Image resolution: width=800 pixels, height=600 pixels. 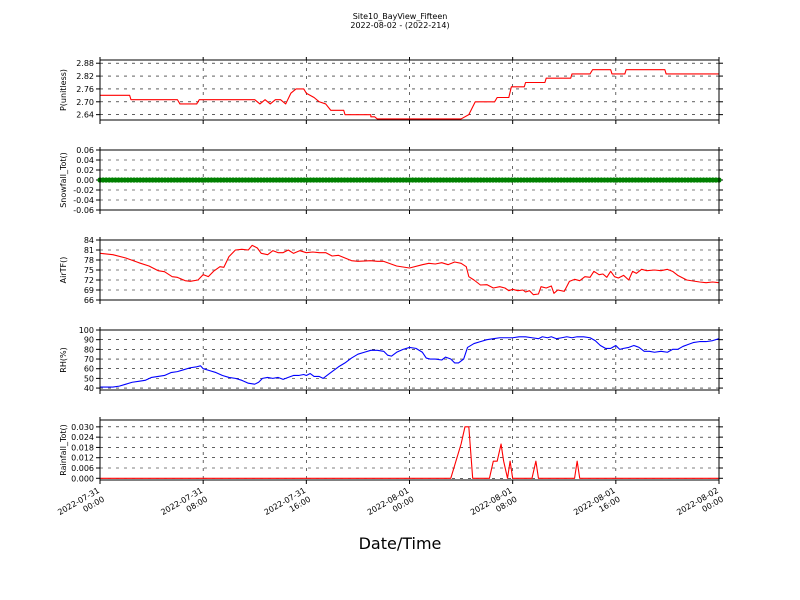 I want to click on y-tick-label: 75, so click(x=89, y=270).